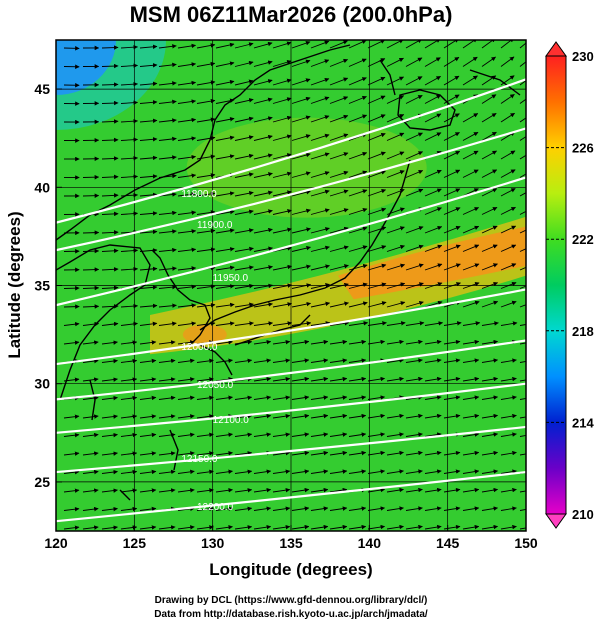 This screenshot has width=599, height=625. I want to click on colorbar-tick-label: 230, so click(583, 56).